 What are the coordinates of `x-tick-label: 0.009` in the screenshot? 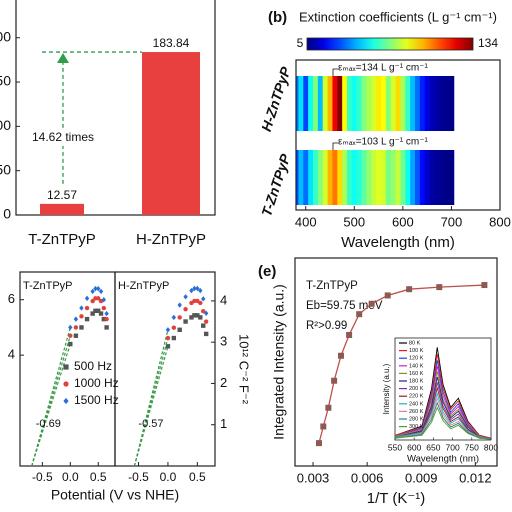 It's located at (421, 477).